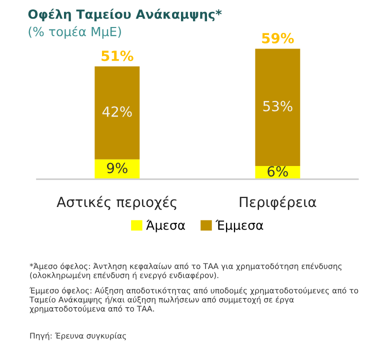 This screenshot has height=348, width=369. What do you see at coordinates (116, 203) in the screenshot?
I see `x-tick-label: Αστικές περιοχές` at bounding box center [116, 203].